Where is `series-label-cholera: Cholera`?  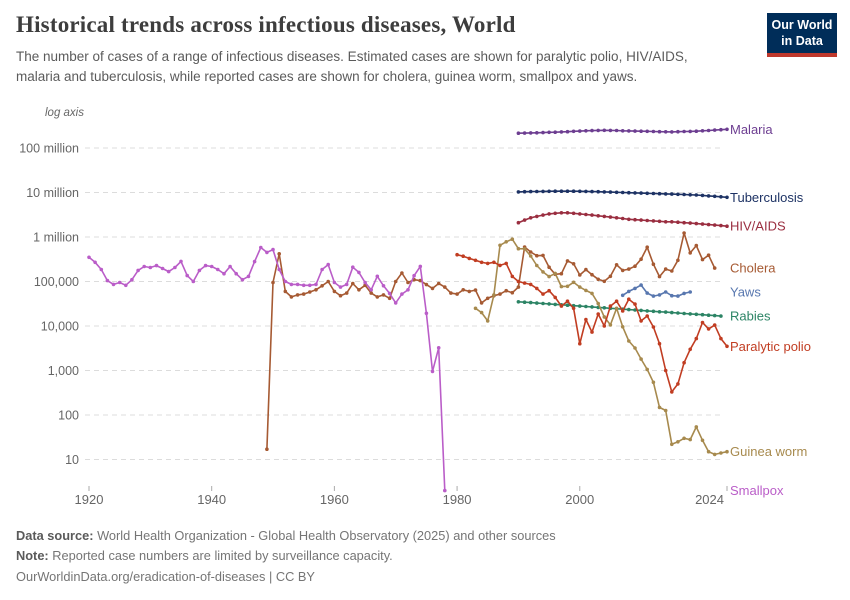
series-label-cholera: Cholera is located at coordinates (753, 268).